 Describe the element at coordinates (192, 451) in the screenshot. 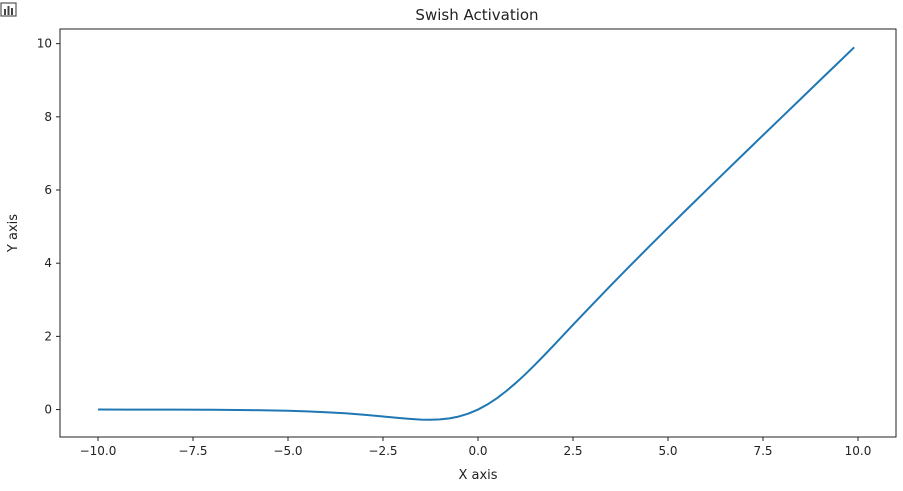

I see `x-tick-label: −7.5` at that location.